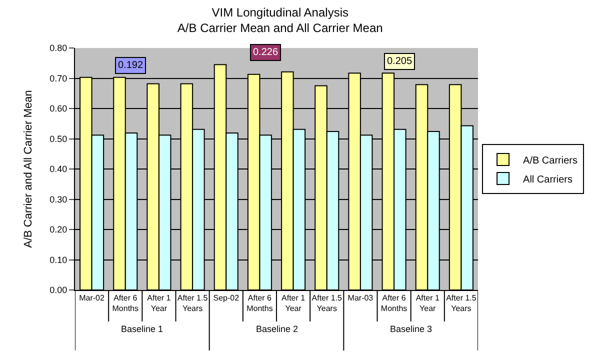 The height and width of the screenshot is (362, 596). I want to click on annotation: 0.226, so click(265, 52).